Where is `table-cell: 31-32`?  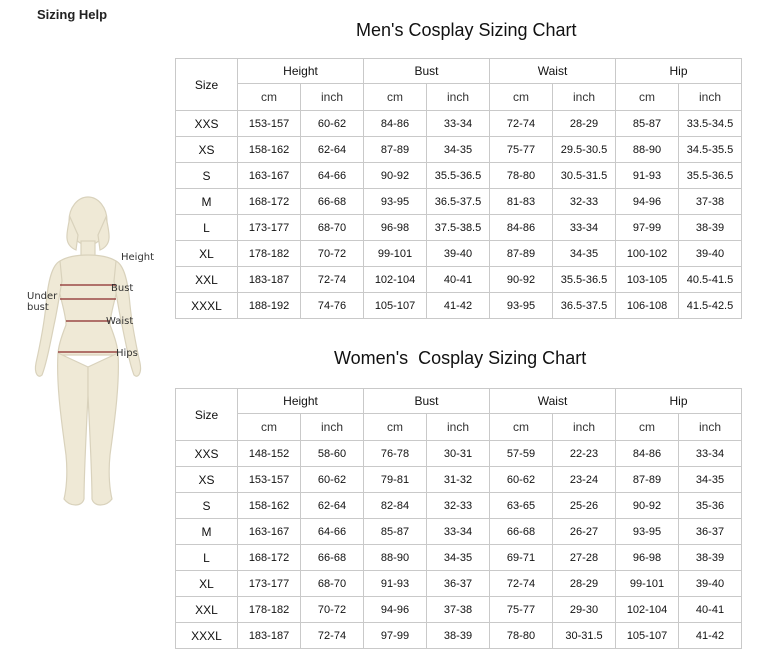 table-cell: 31-32 is located at coordinates (458, 479).